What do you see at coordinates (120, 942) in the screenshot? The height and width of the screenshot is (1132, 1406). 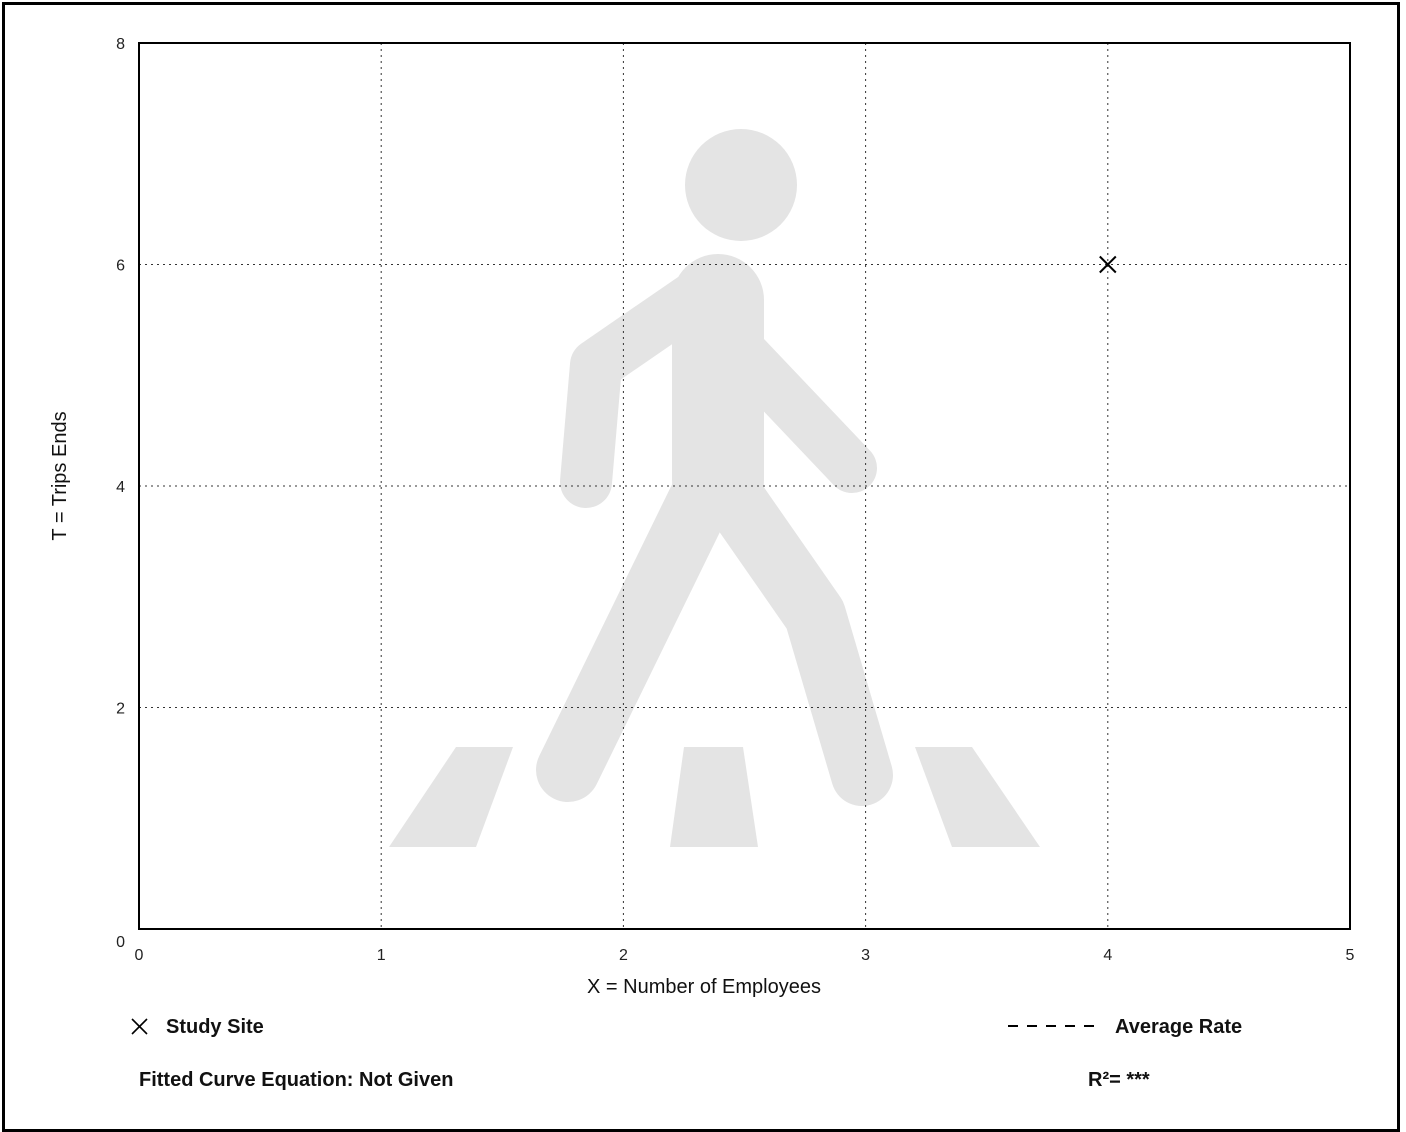 I see `y-tick-label-0: 0` at bounding box center [120, 942].